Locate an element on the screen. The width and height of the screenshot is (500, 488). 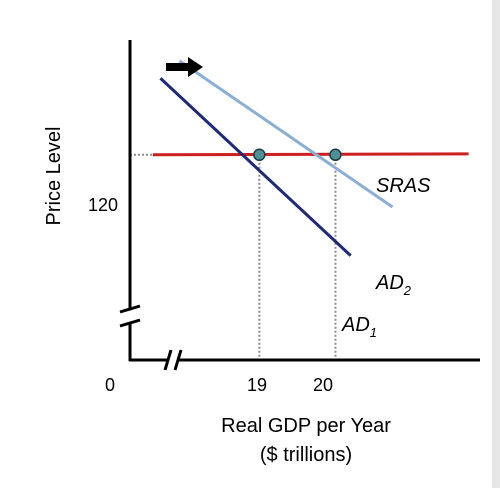
x-tick-label-20: 20 is located at coordinates (323, 385).